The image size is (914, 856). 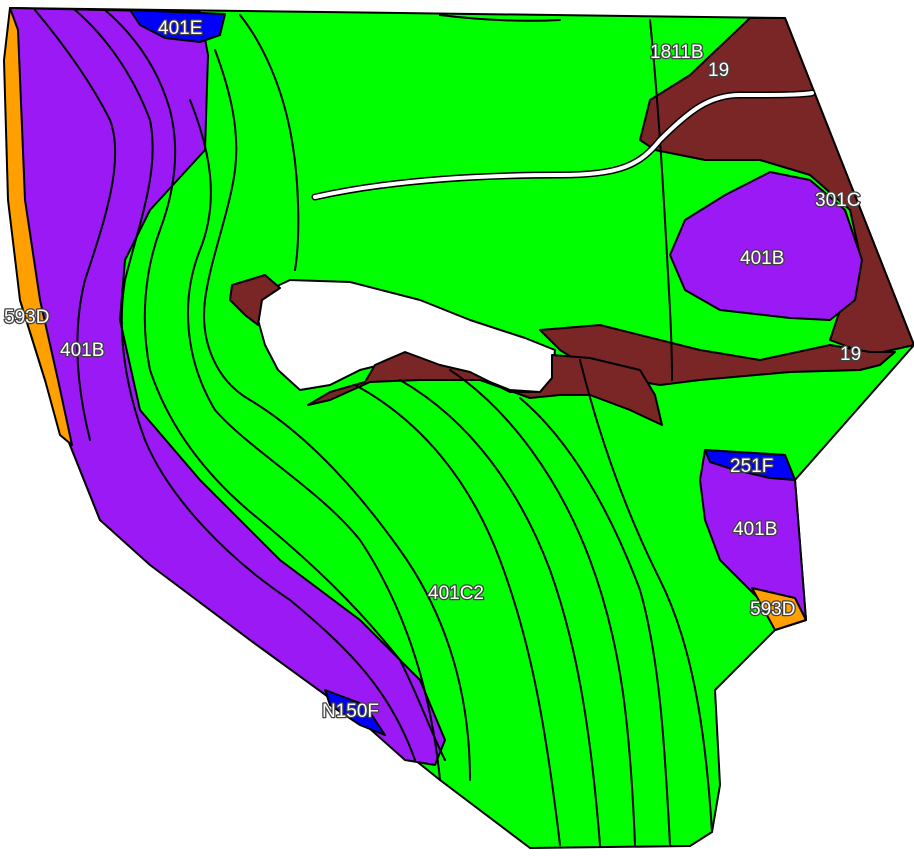 I want to click on soil-unit-N150F, so click(x=355, y=712).